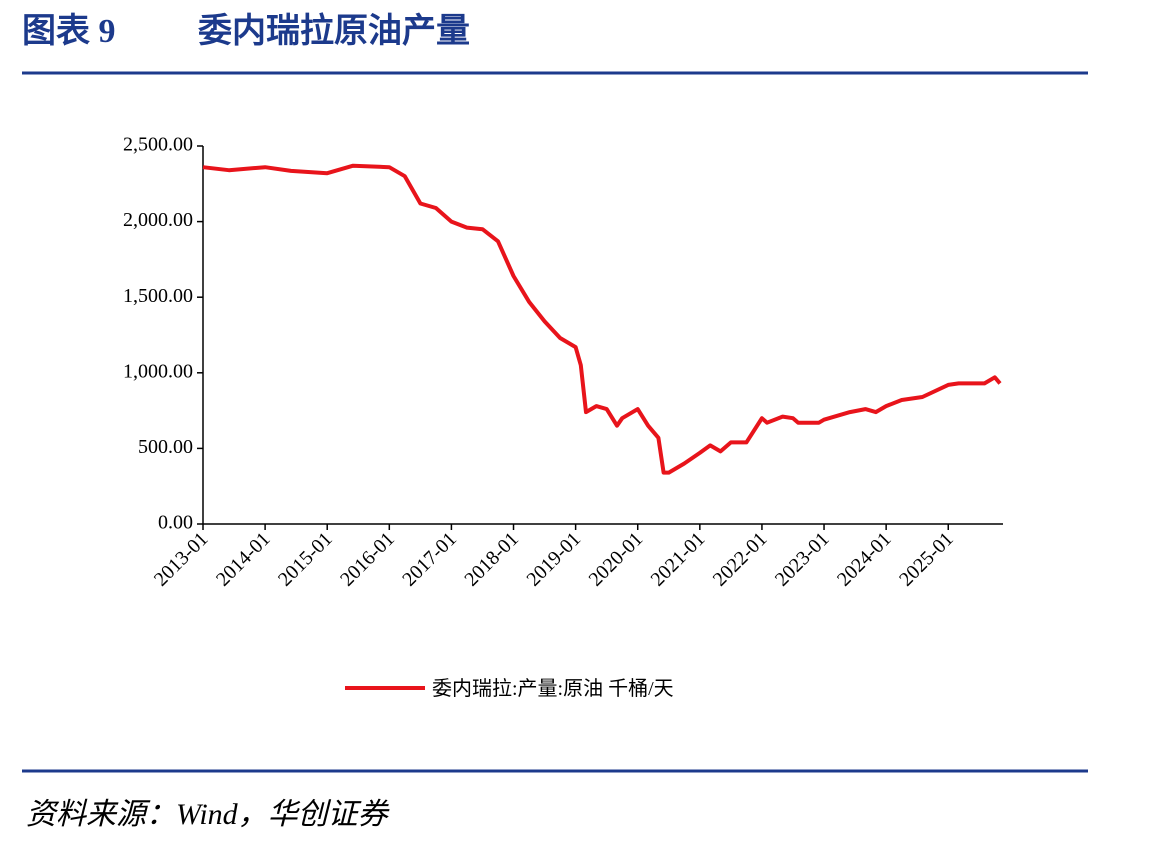 The image size is (1149, 851). What do you see at coordinates (165, 447) in the screenshot?
I see `y-tick-label: 500.00` at bounding box center [165, 447].